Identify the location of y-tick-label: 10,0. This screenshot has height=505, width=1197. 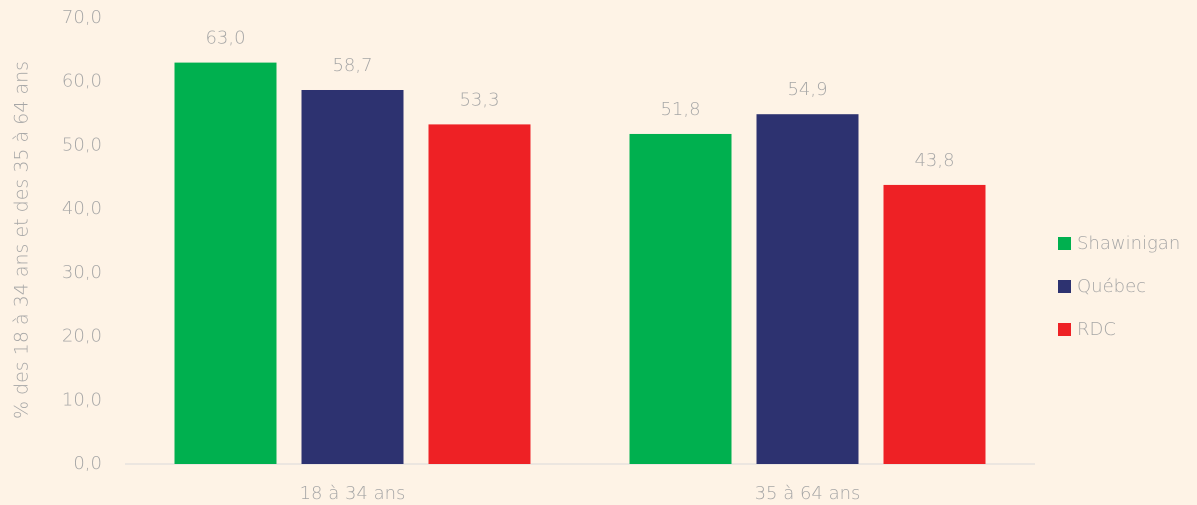
(82, 399).